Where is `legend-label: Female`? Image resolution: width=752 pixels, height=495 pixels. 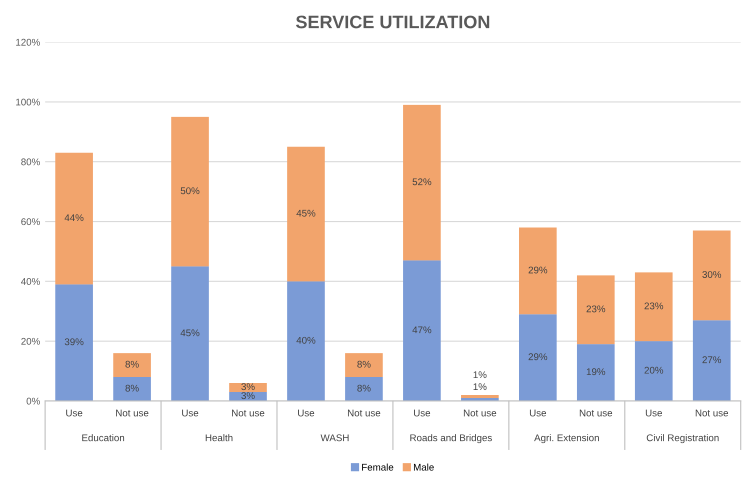
legend-label: Female is located at coordinates (378, 467).